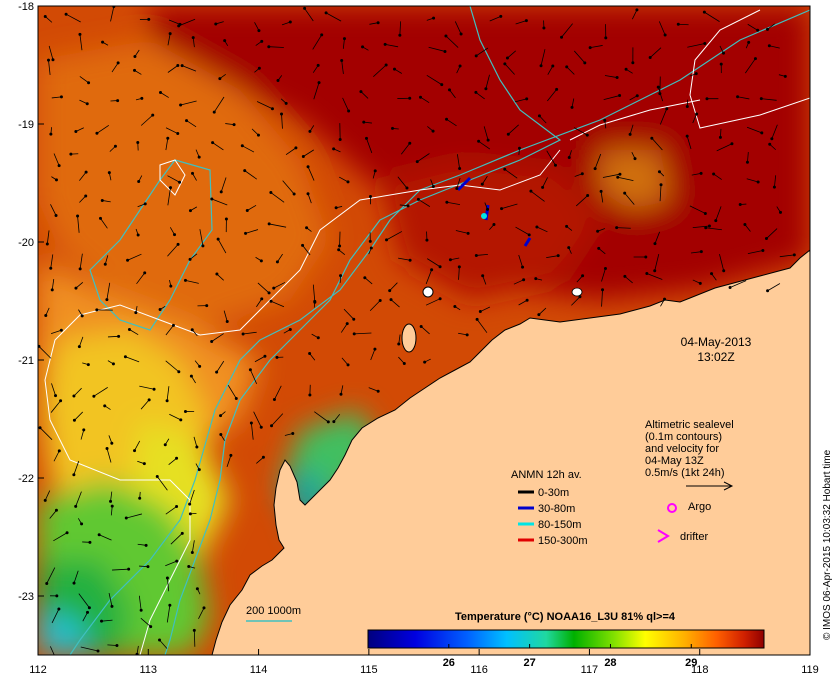 The width and height of the screenshot is (840, 685). What do you see at coordinates (716, 342) in the screenshot?
I see `date-label: 04-May-2013` at bounding box center [716, 342].